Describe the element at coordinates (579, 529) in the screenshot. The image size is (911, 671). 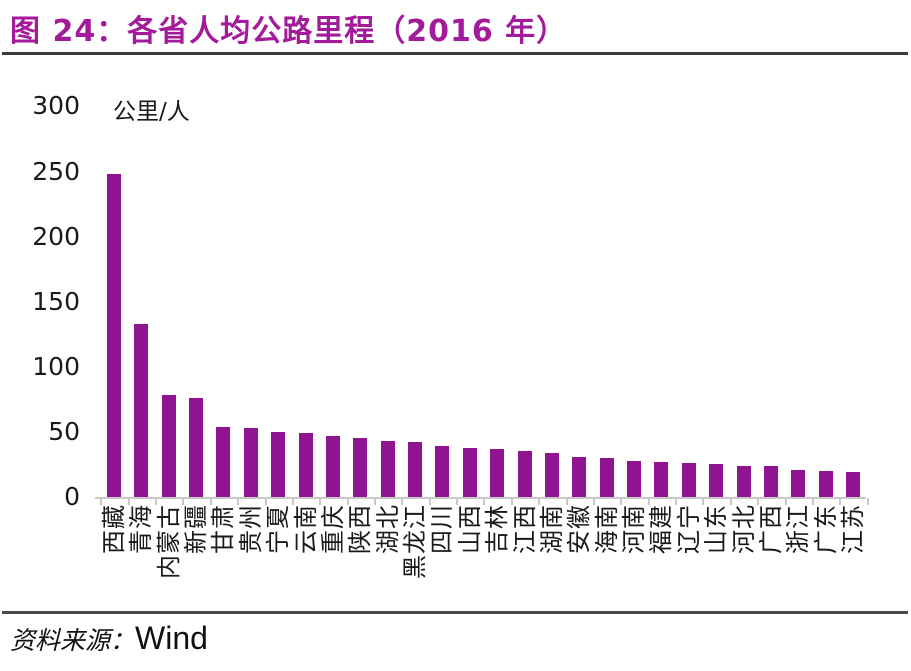
I see `x-category-label: 安徽` at that location.